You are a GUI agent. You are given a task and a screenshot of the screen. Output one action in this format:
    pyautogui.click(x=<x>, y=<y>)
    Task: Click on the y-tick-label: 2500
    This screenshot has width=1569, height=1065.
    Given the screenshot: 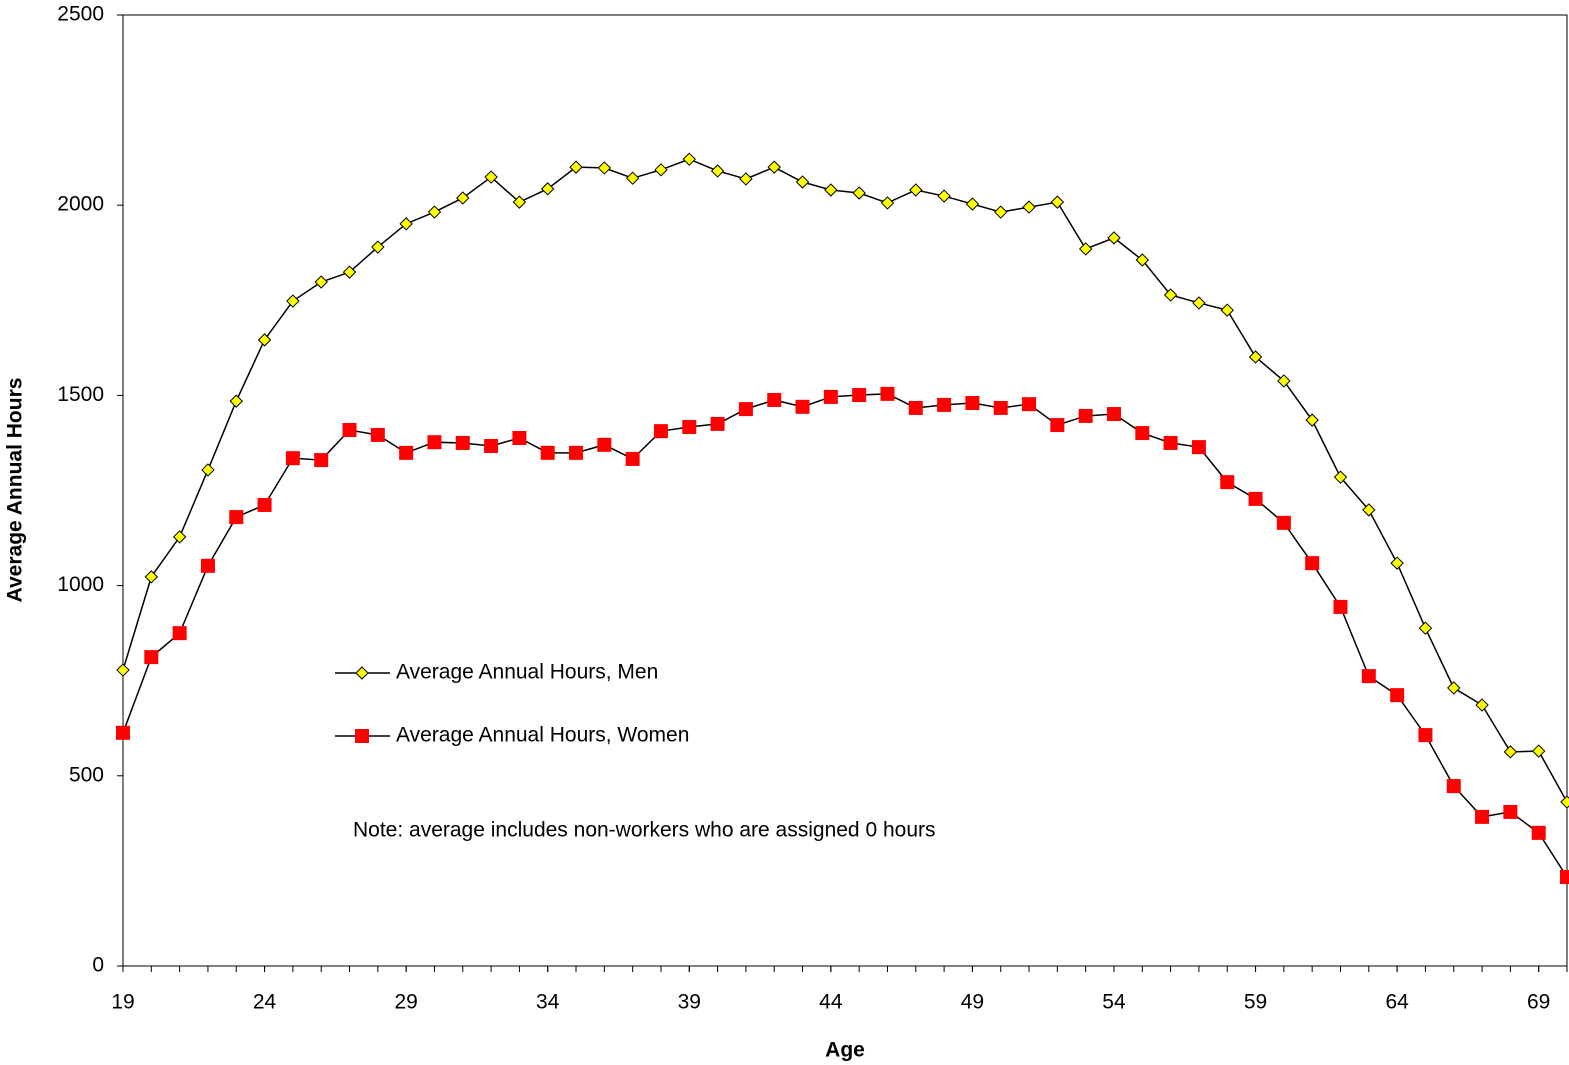 What is the action you would take?
    pyautogui.click(x=80, y=14)
    